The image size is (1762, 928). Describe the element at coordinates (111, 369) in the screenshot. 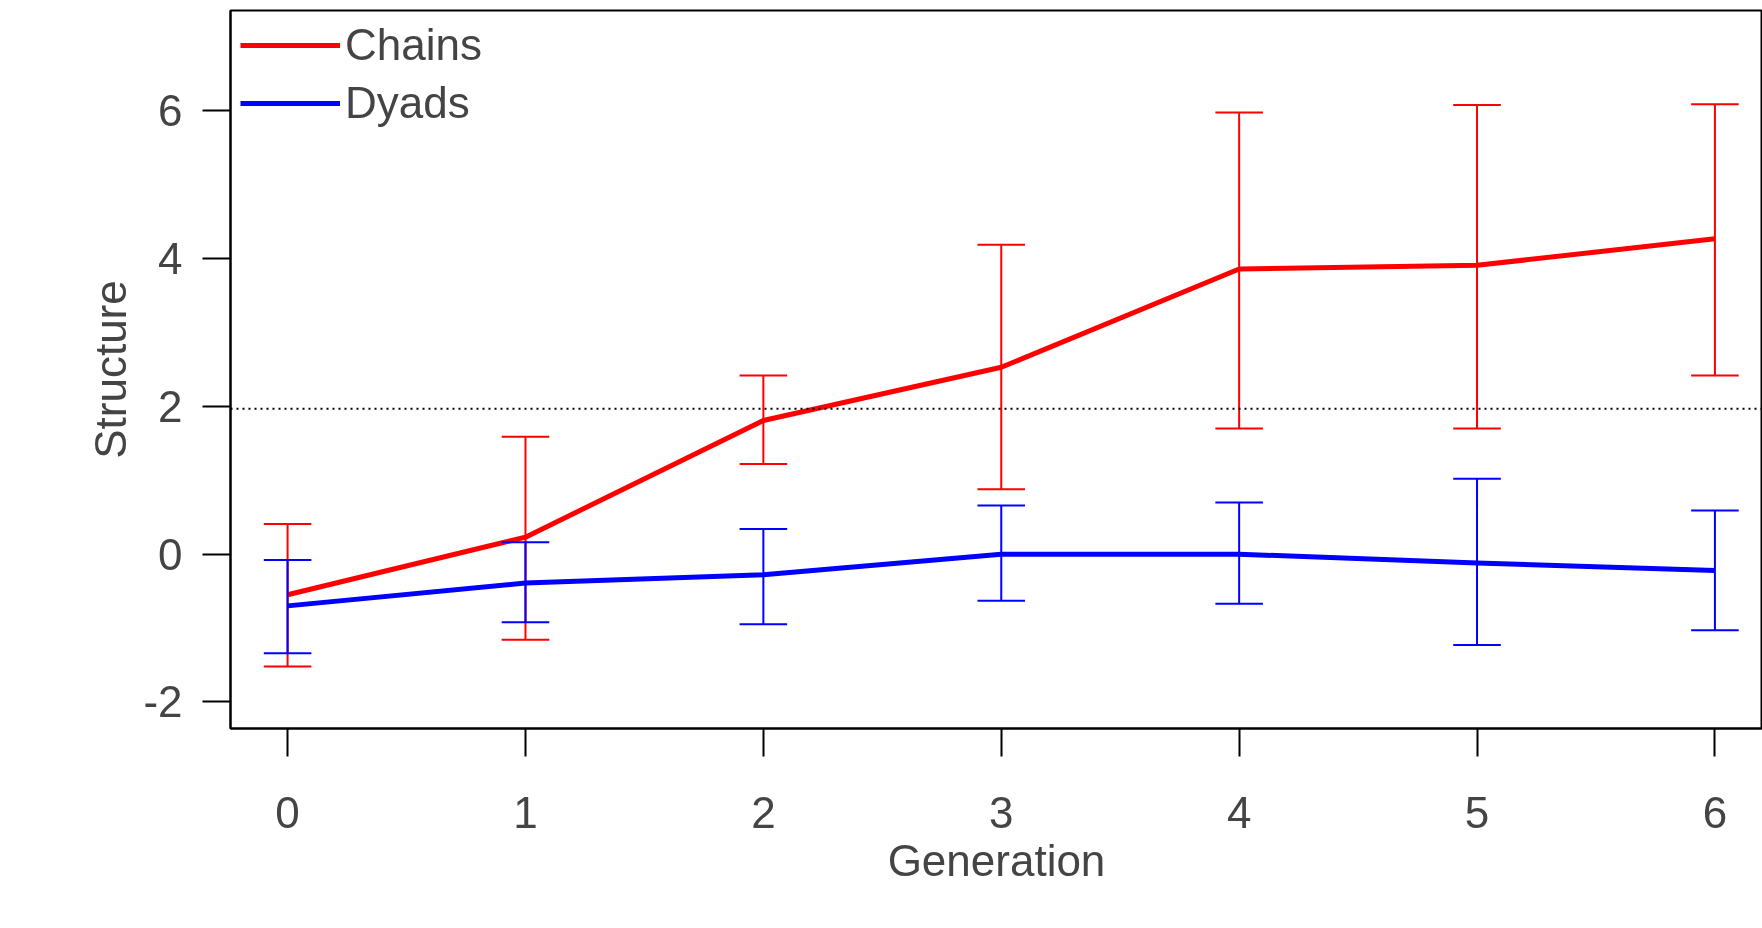

I see `y-axis-title: Structure` at that location.